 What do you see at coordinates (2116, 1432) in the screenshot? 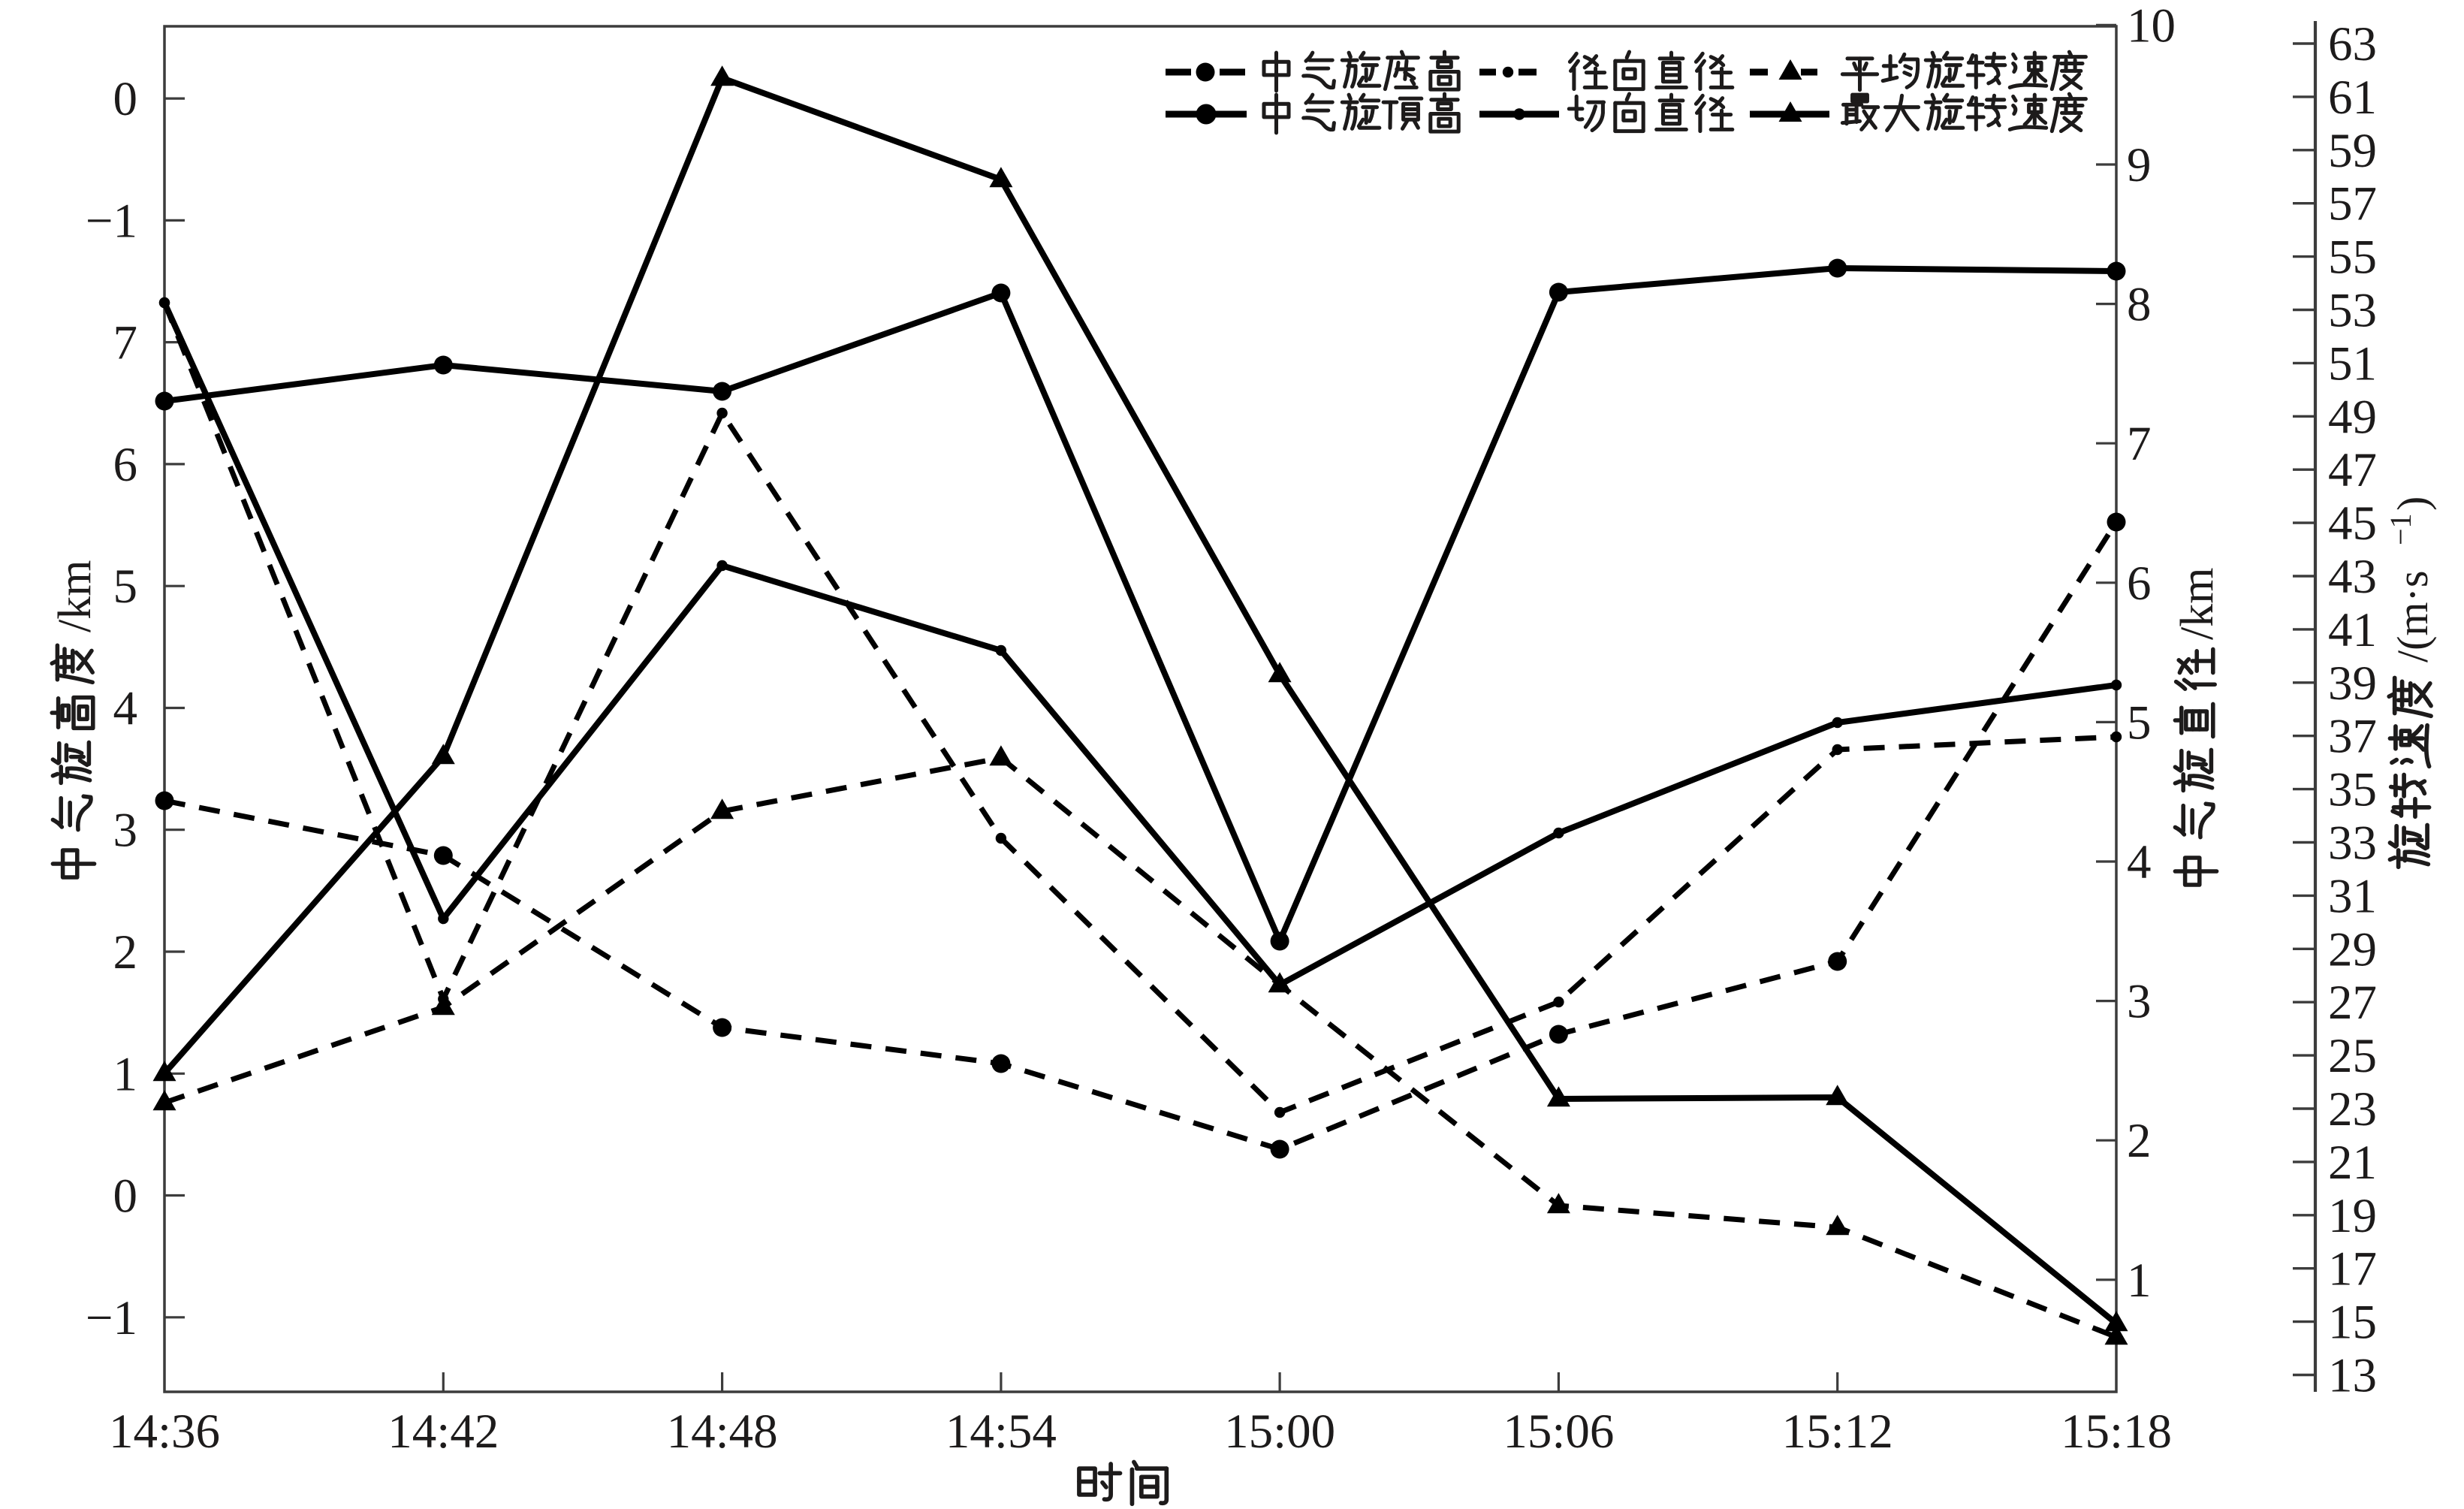
I see `svg-text: 15:18` at bounding box center [2116, 1432].